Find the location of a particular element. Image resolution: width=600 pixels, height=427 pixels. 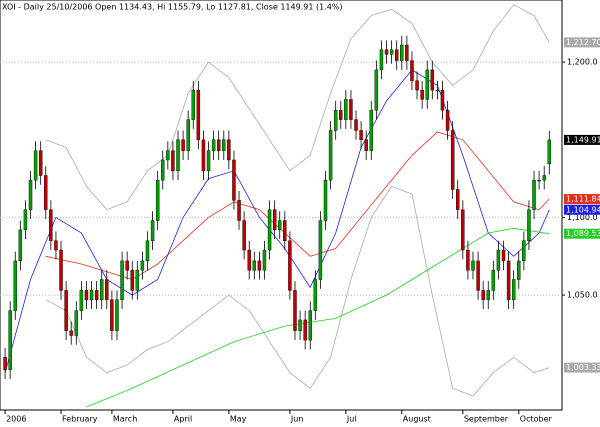

y-tick-label: 1,200.0 is located at coordinates (582, 62).